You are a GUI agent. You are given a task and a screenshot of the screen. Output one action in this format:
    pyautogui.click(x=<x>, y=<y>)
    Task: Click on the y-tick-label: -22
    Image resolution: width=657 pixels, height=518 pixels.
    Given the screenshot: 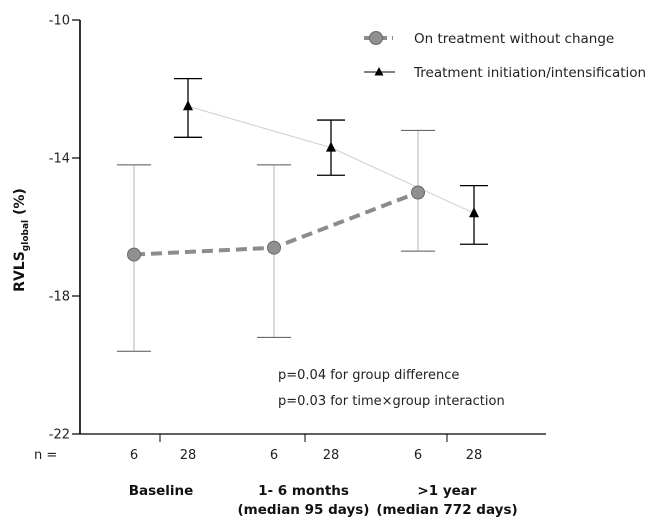 What is the action you would take?
    pyautogui.click(x=59, y=435)
    